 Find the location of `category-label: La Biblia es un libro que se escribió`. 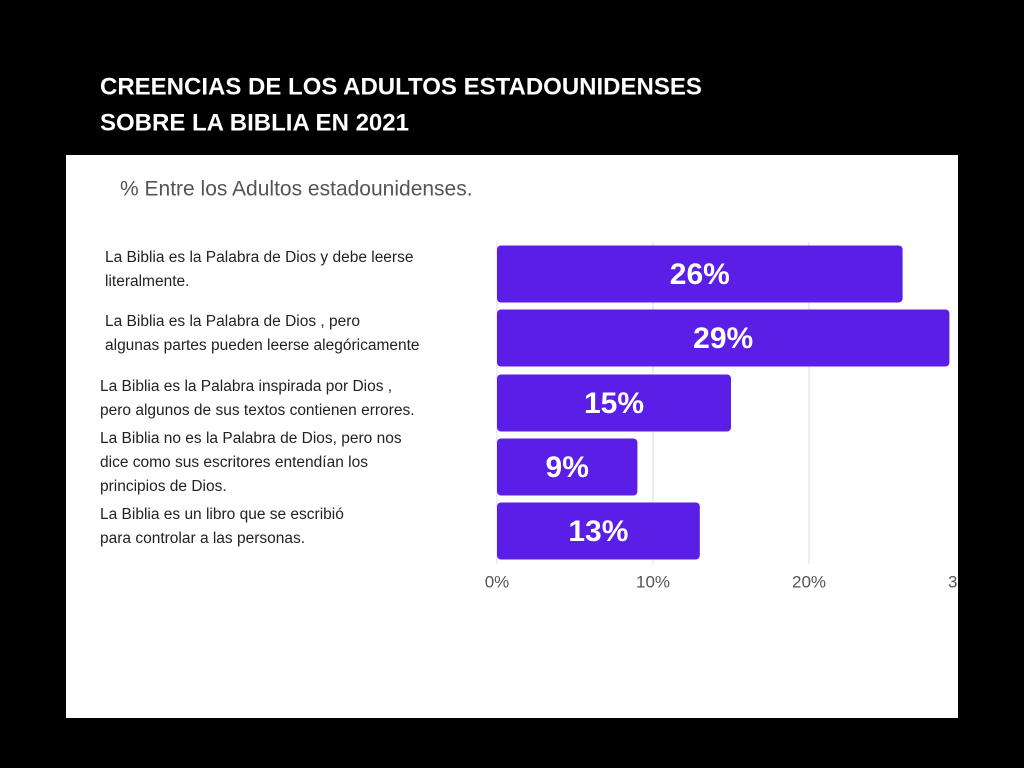

category-label: La Biblia es un libro que se escribió is located at coordinates (222, 514).